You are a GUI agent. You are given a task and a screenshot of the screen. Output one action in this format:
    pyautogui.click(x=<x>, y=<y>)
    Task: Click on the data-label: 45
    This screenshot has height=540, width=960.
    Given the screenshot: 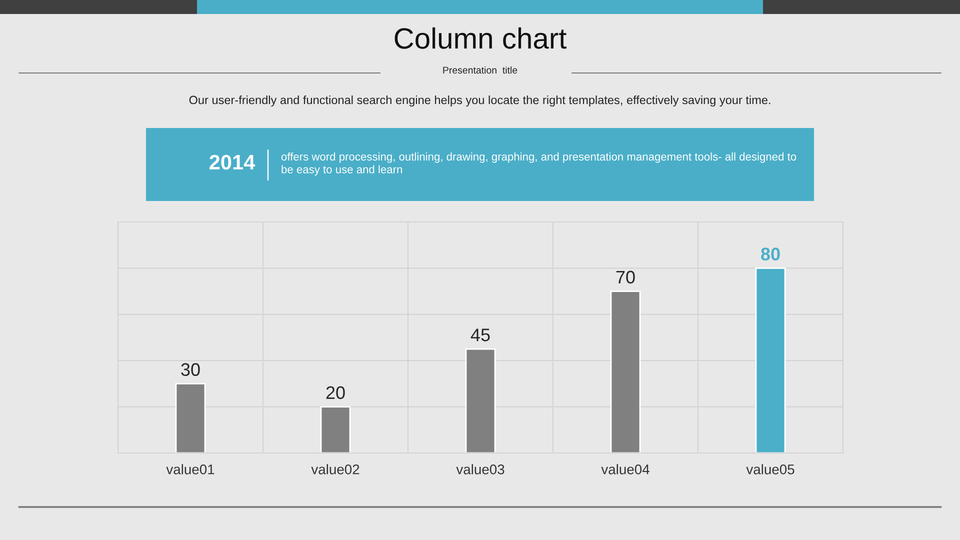 What is the action you would take?
    pyautogui.click(x=480, y=335)
    